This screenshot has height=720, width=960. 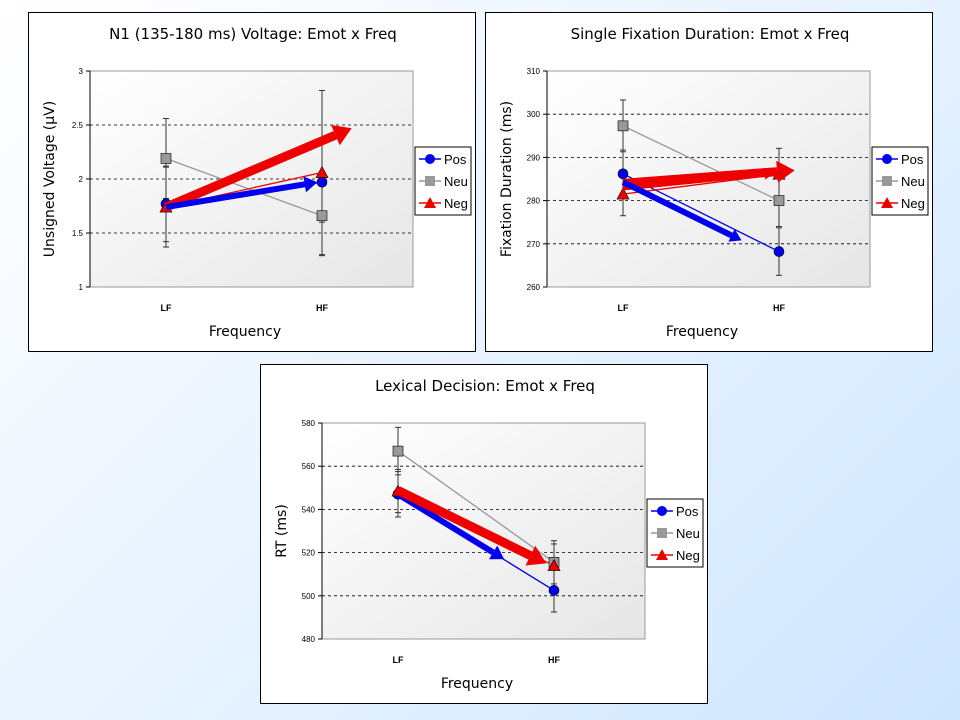 I want to click on y-tick-label: 560, so click(x=309, y=466).